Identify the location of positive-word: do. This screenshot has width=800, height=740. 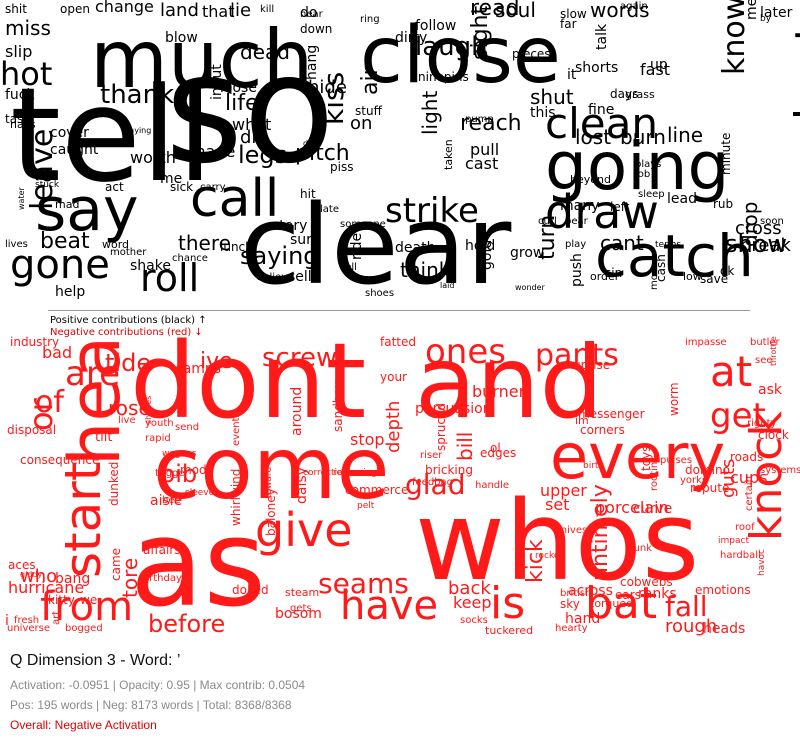
(309, 13).